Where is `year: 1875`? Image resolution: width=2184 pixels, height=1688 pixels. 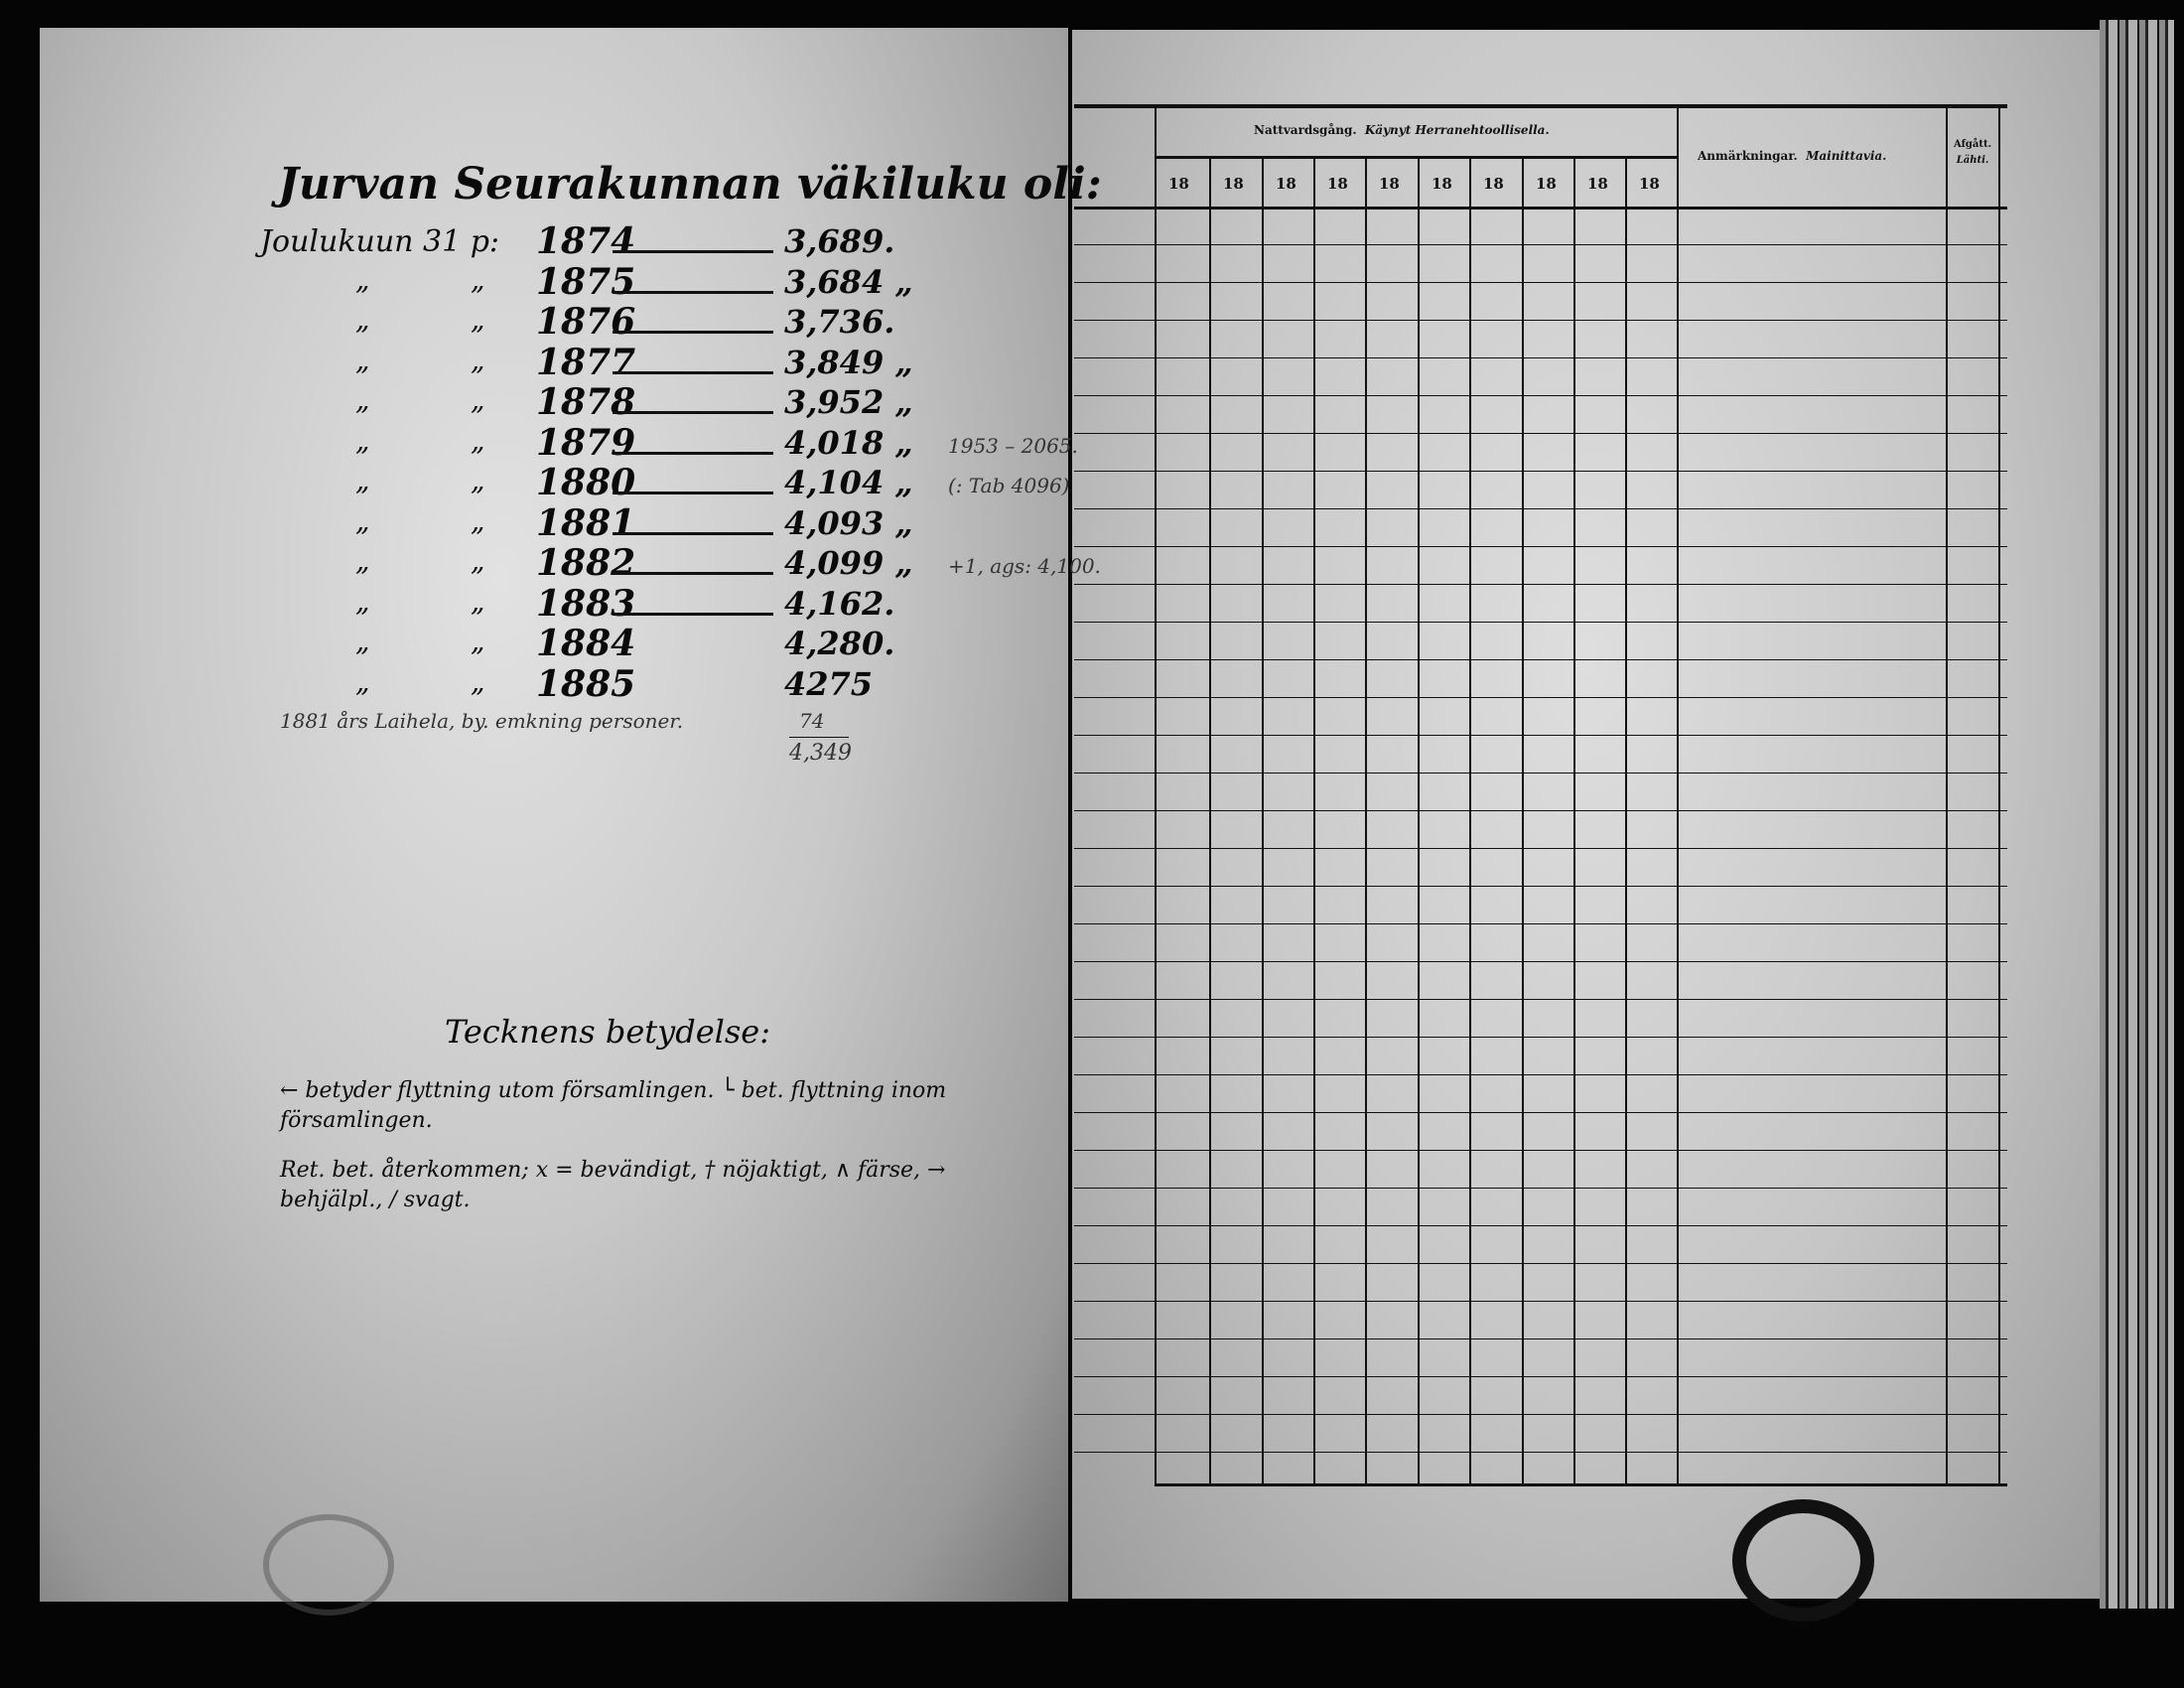
year: 1875 is located at coordinates (586, 281).